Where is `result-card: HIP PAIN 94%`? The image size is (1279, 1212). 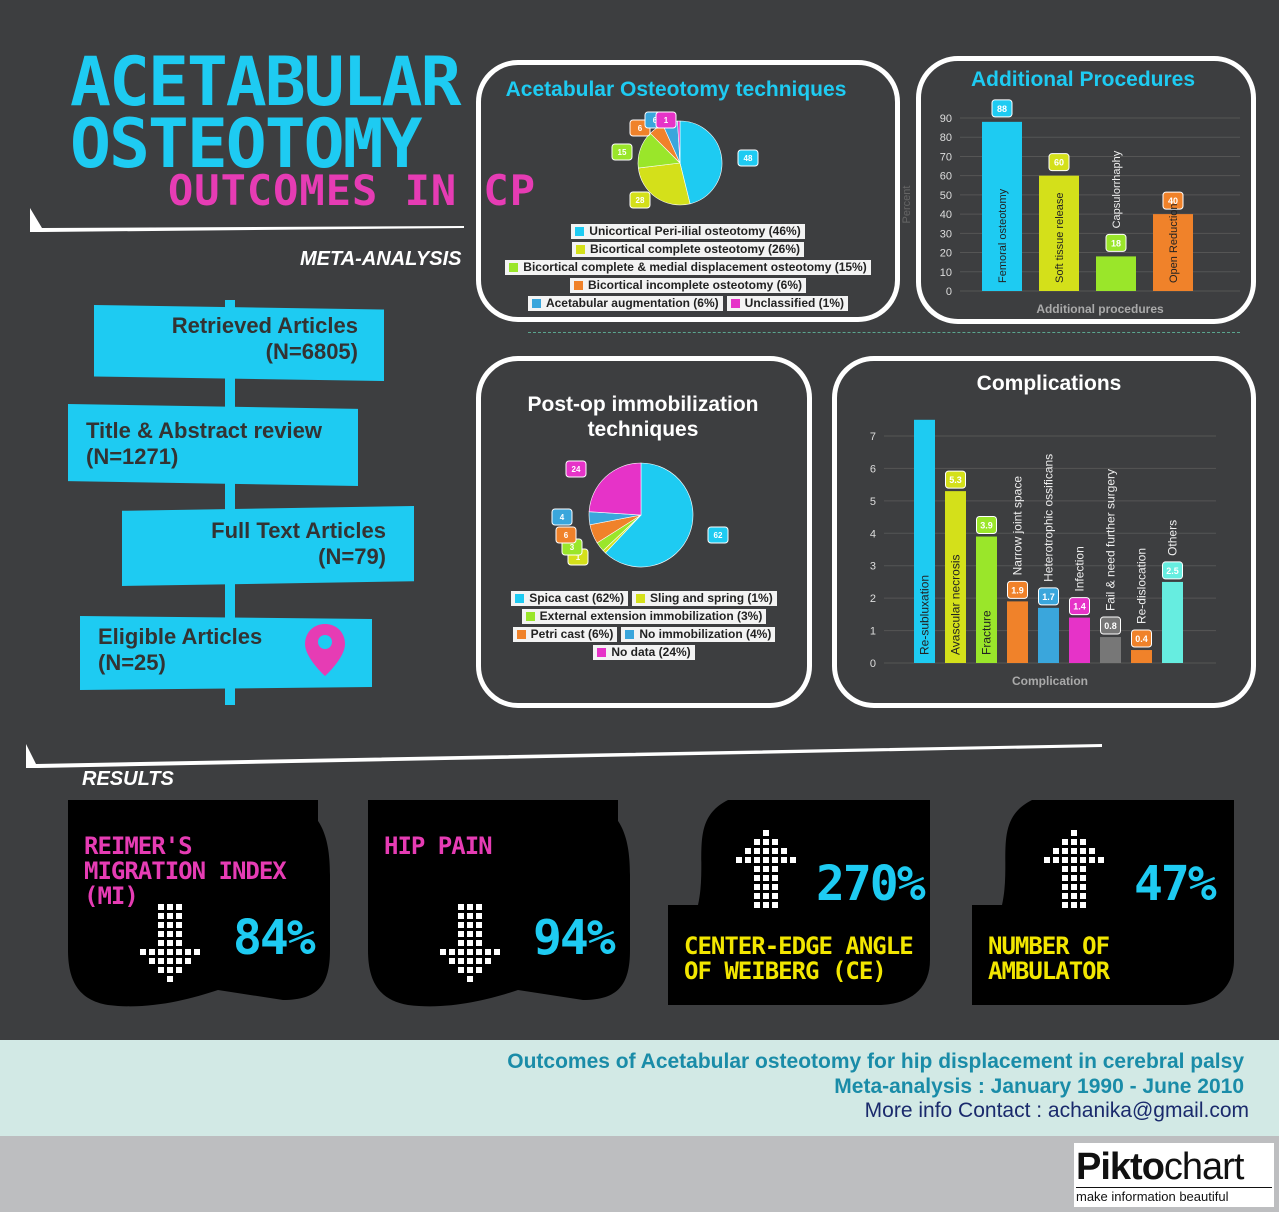
result-card: HIP PAIN 94% is located at coordinates (499, 905).